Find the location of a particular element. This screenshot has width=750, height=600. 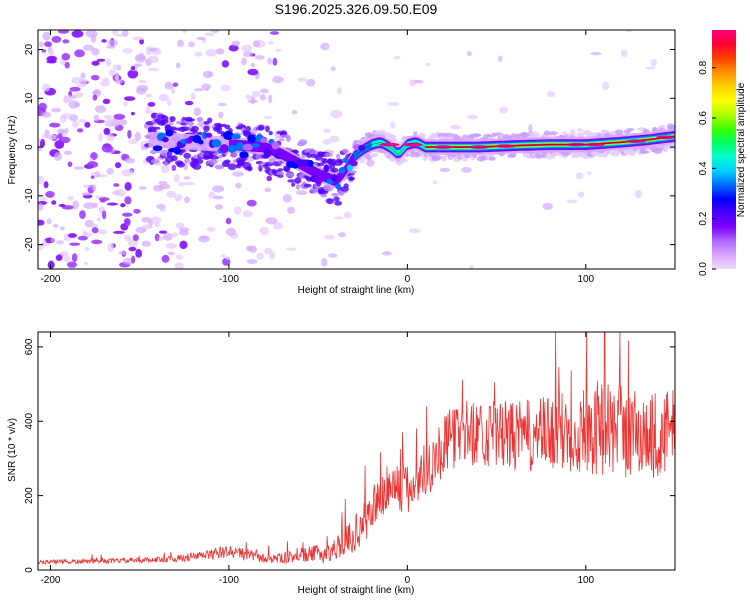

chart-title: S196.2025.326.09.50.E09 is located at coordinates (356, 9).